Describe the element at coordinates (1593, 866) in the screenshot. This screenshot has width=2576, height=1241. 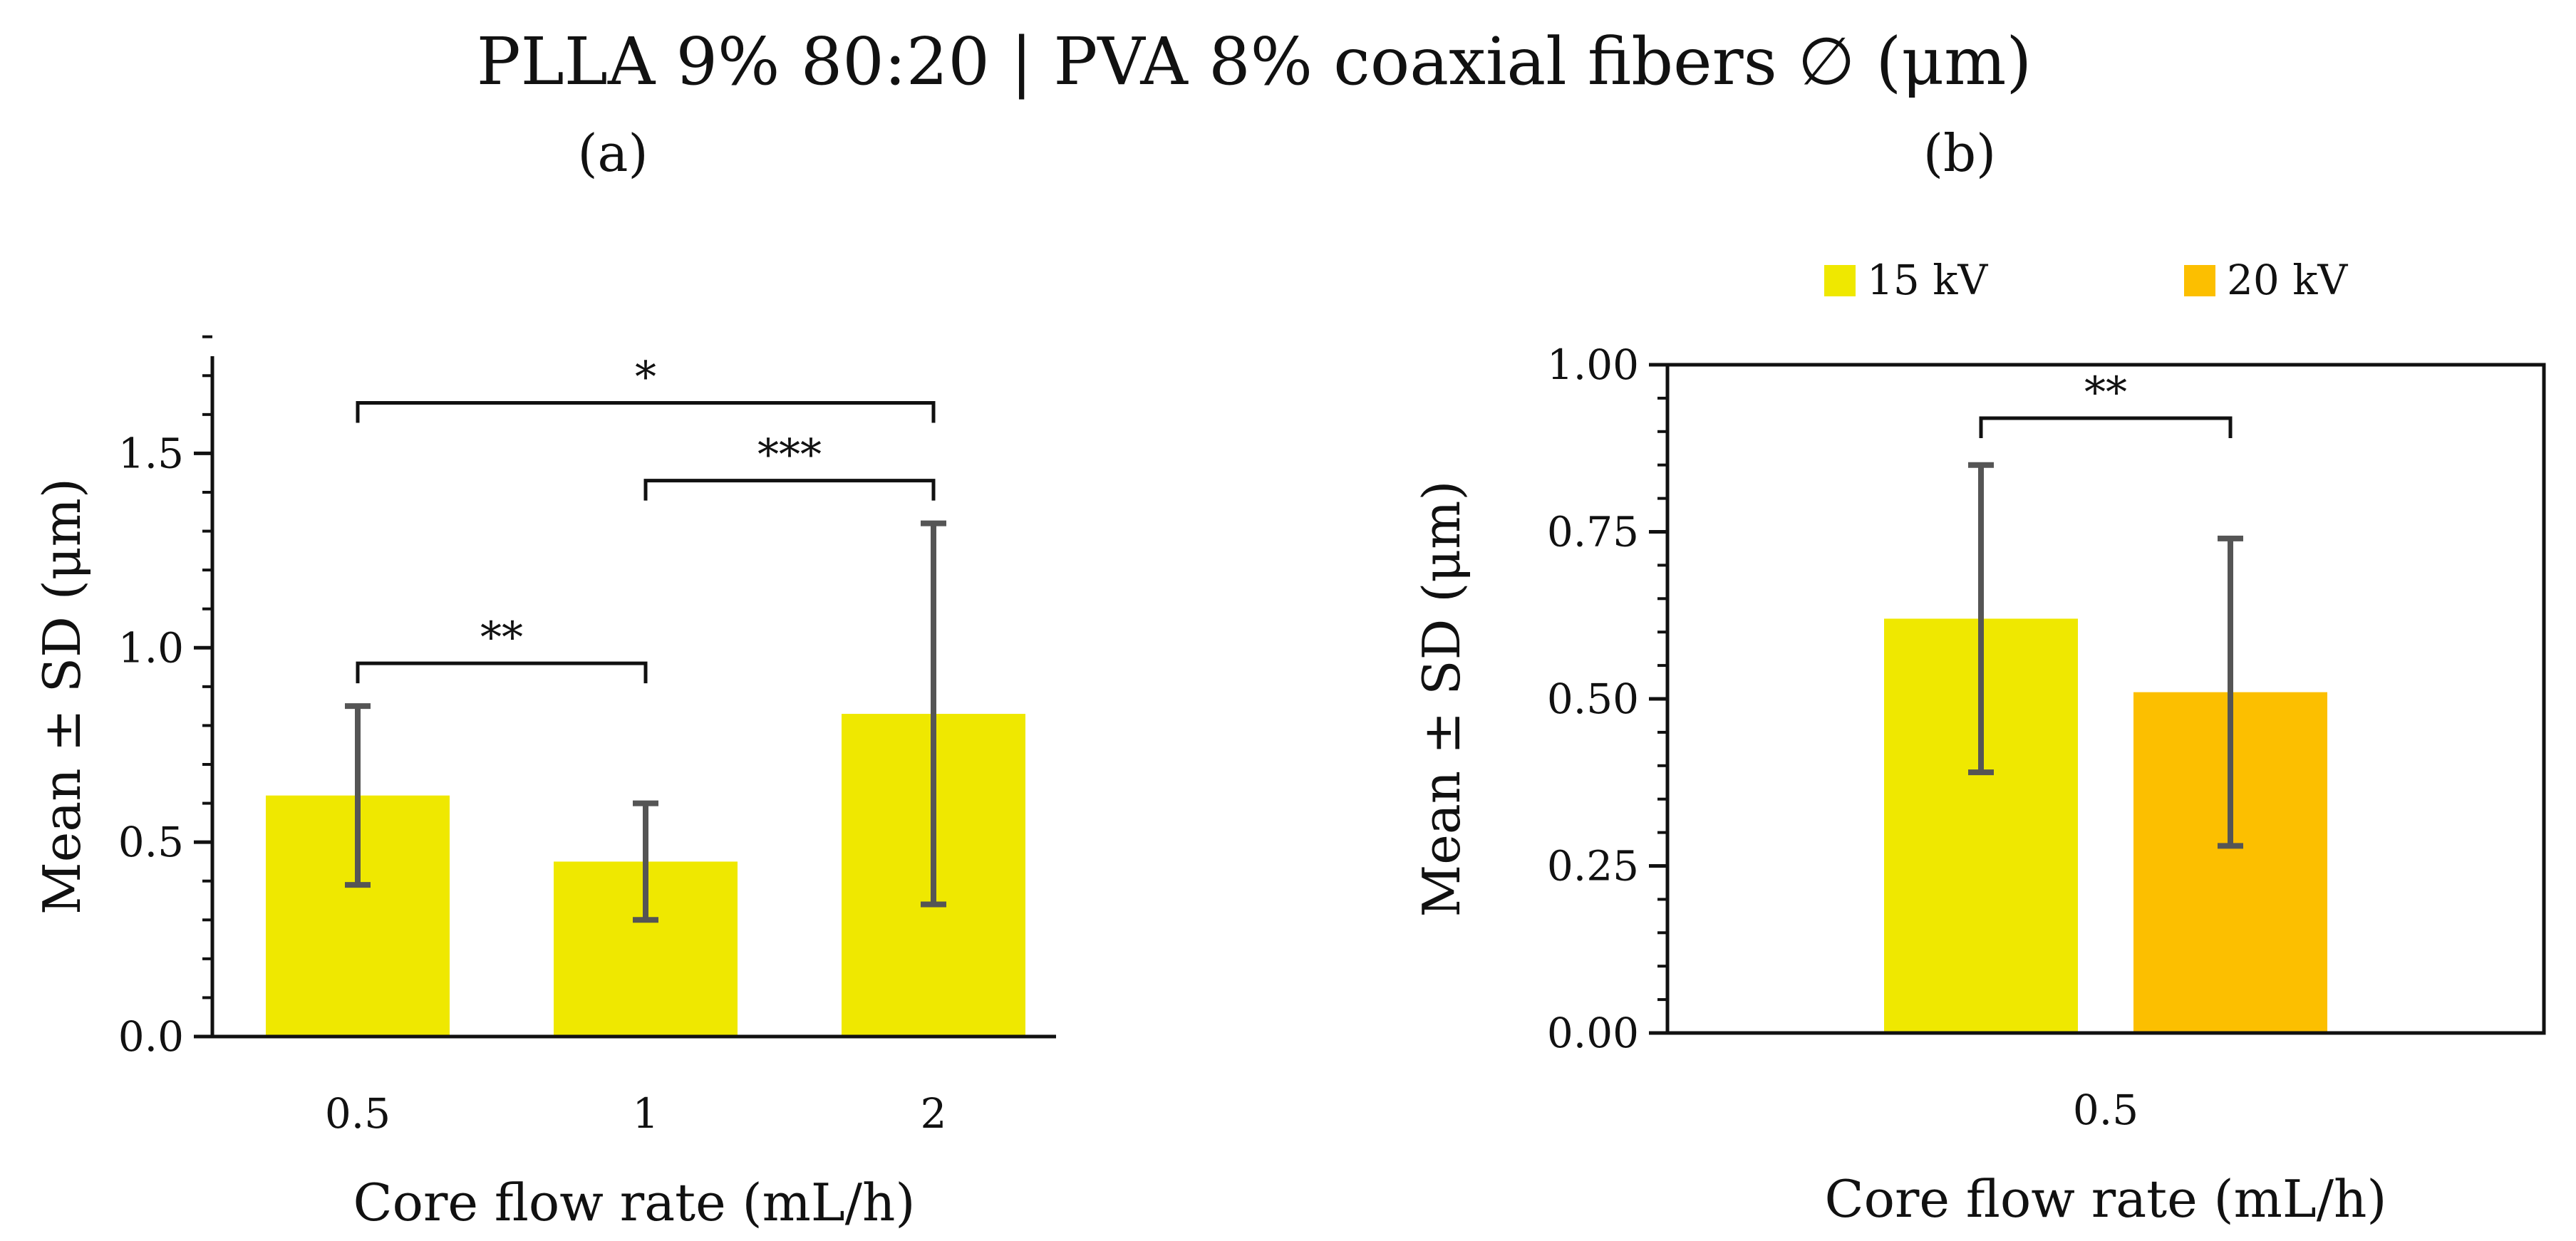
I see `y-tick-label: 0.25` at that location.